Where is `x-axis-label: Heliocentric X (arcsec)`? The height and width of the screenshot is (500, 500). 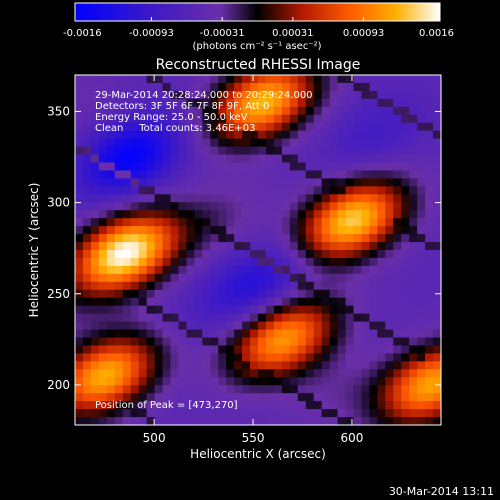 x-axis-label: Heliocentric X (arcsec) is located at coordinates (258, 454).